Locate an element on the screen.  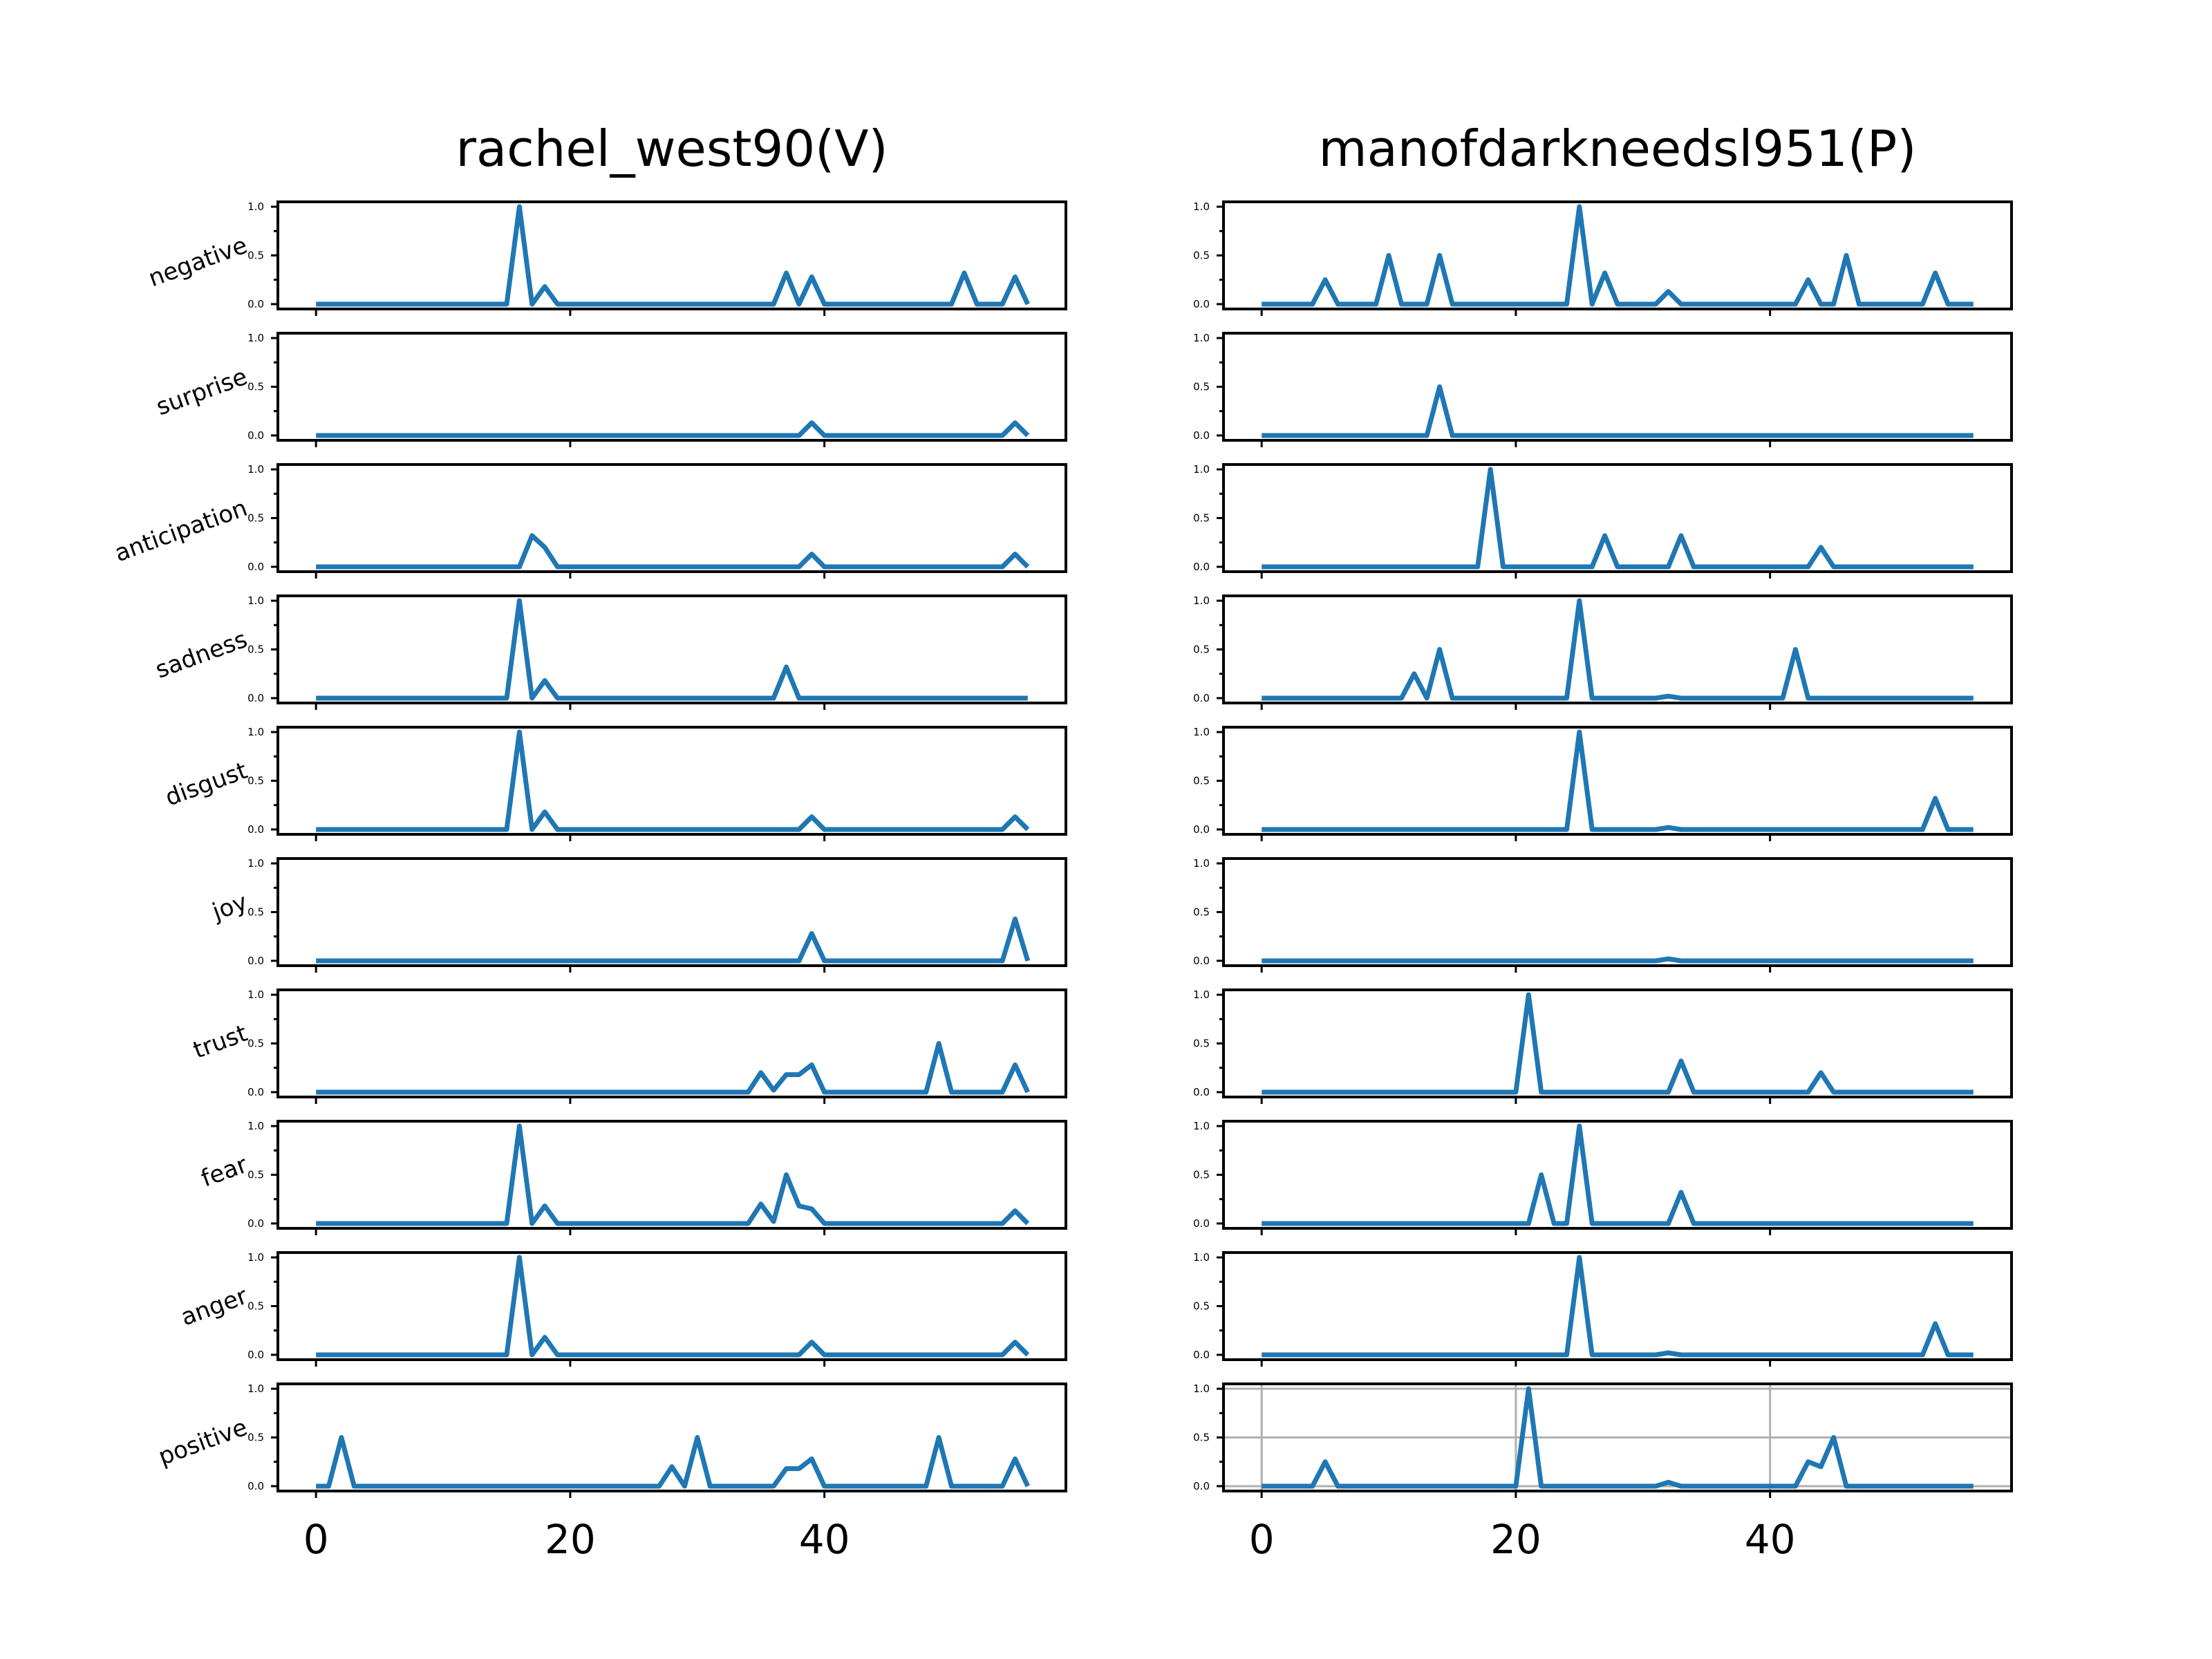
panel-negative-0: 0.0 0.5 1.0 negative is located at coordinates (606, 258).